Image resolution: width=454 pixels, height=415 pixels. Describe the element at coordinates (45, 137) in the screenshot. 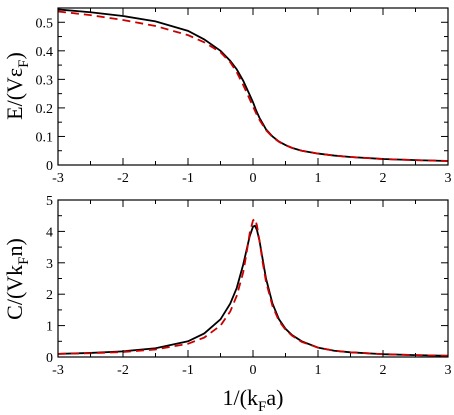

I see `y-tick-label: 0.1` at that location.